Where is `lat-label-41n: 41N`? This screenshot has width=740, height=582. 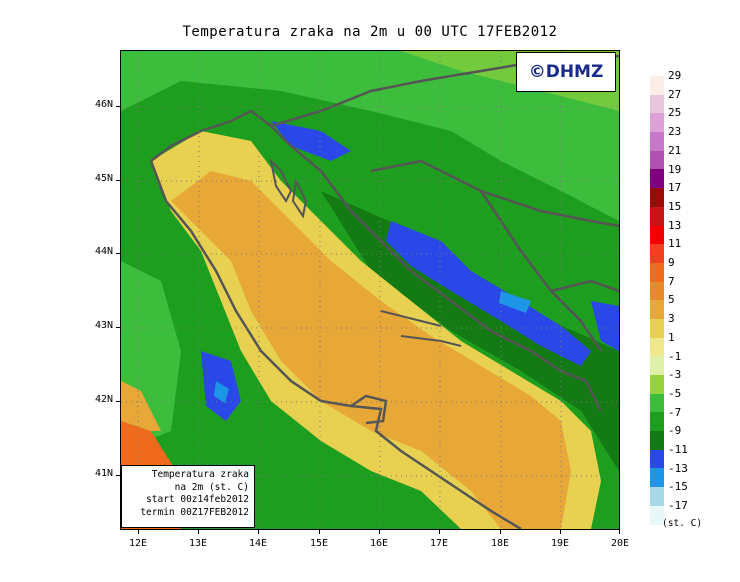
lat-label-41n: 41N is located at coordinates (103, 473).